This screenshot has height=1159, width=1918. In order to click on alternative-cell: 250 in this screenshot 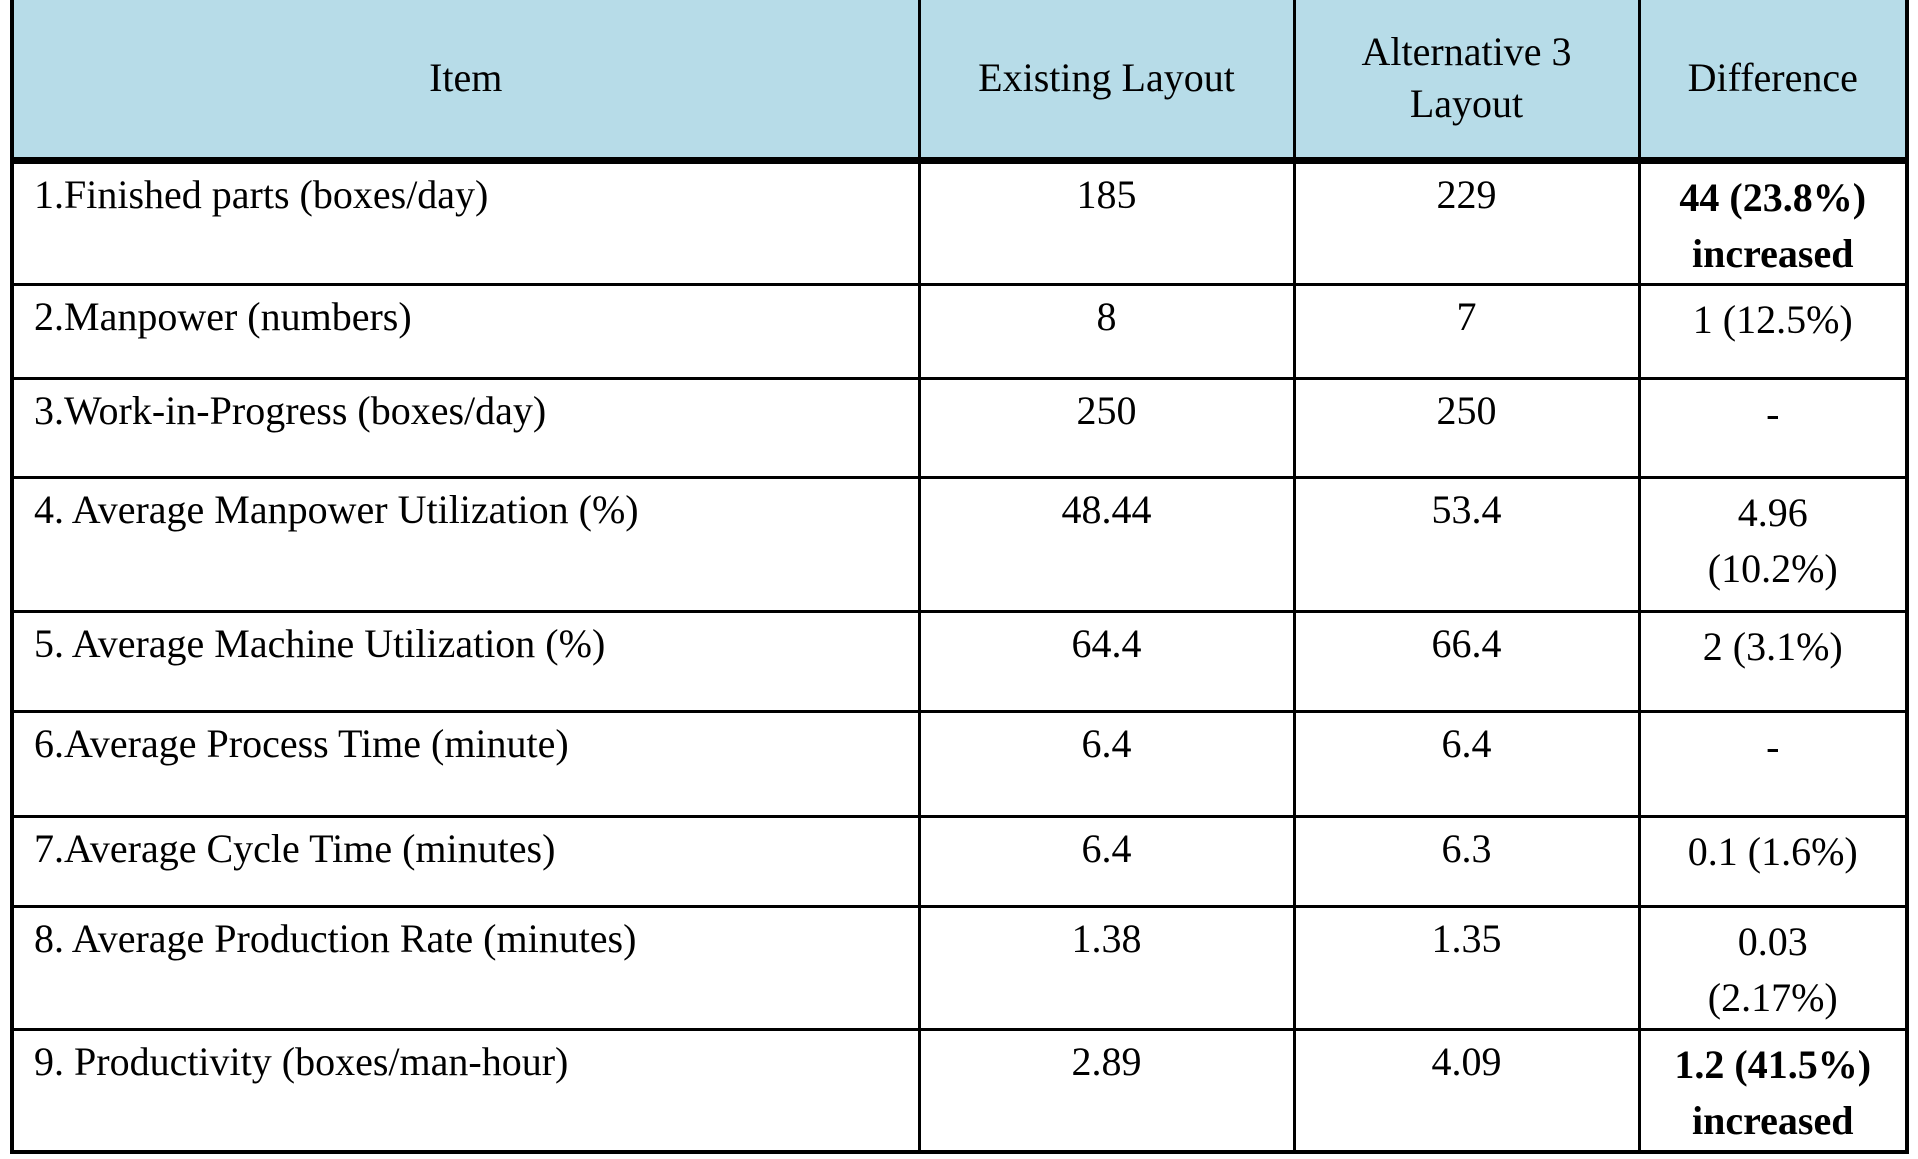, I will do `click(1466, 427)`.